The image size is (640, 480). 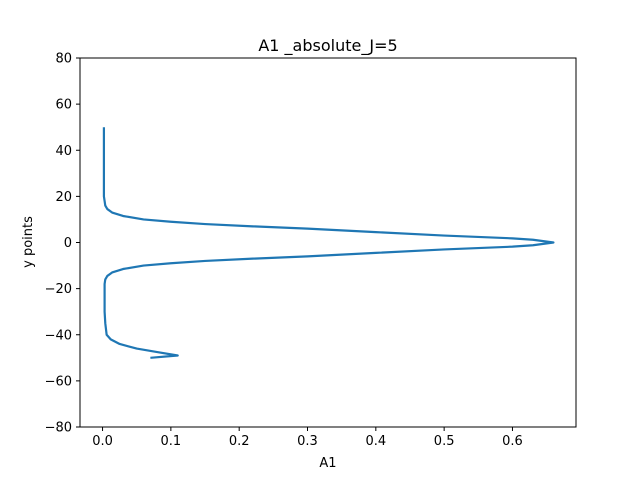 I want to click on y-tick-label: 60, so click(x=63, y=105).